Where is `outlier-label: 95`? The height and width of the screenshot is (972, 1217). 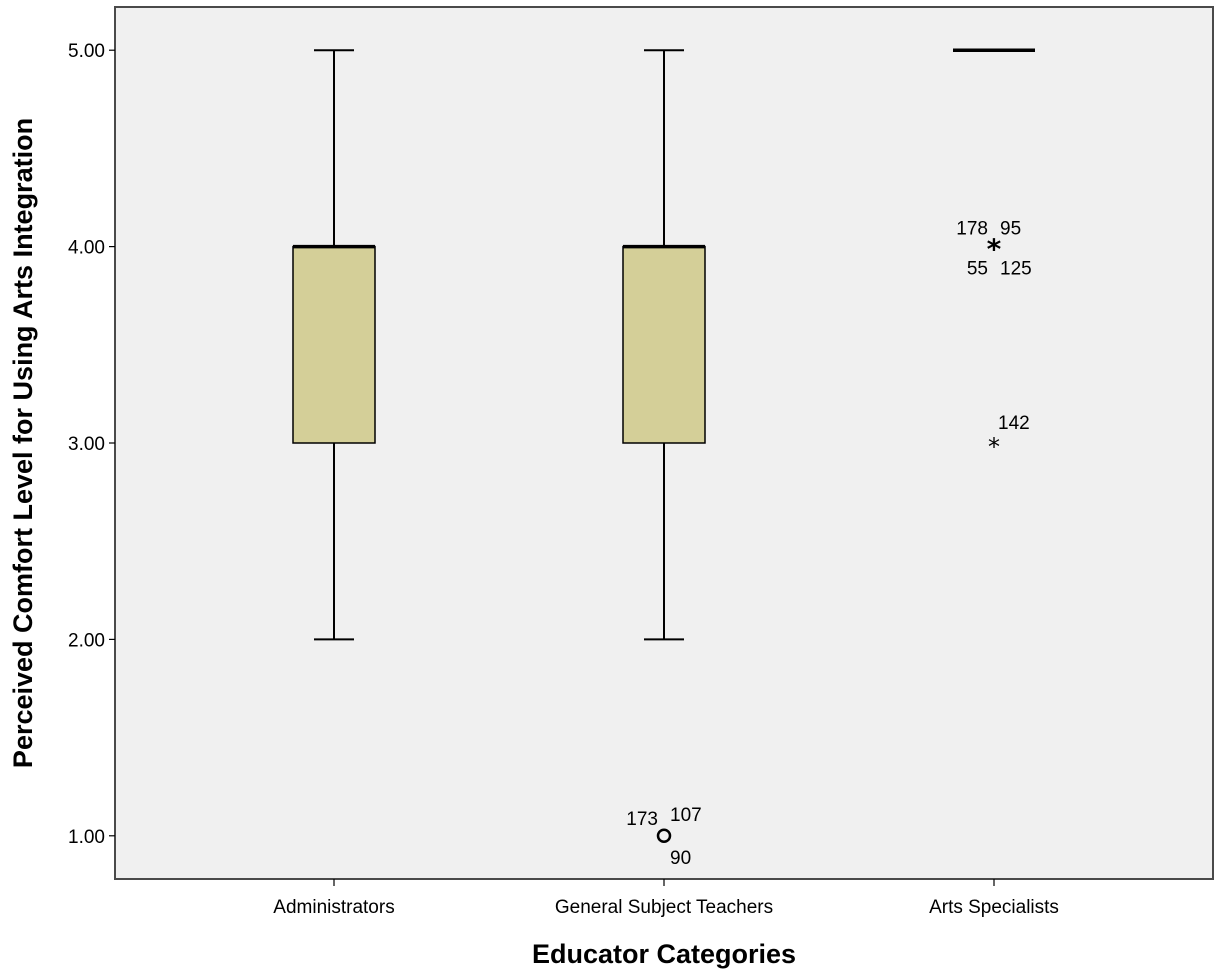 outlier-label: 95 is located at coordinates (1010, 229).